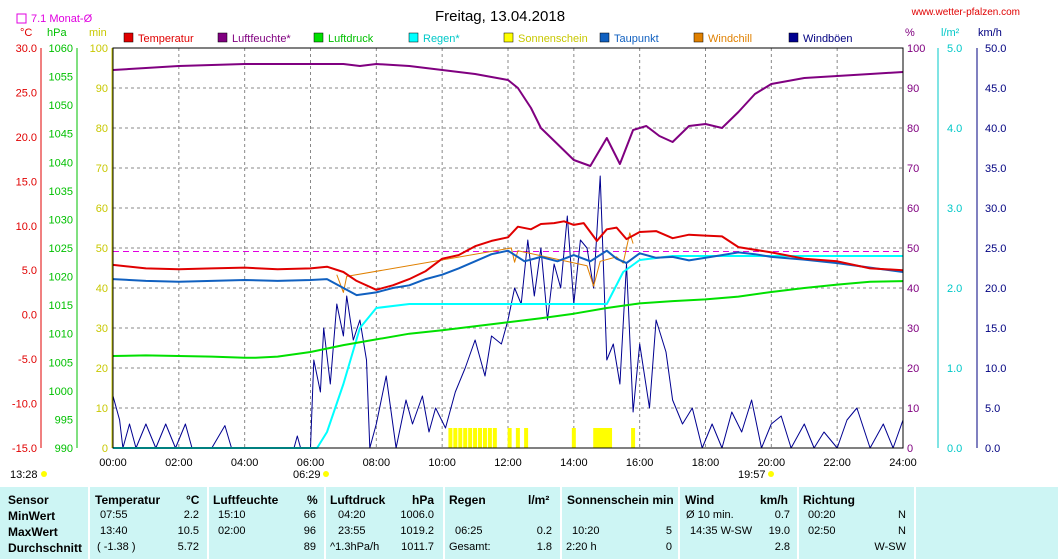 Image resolution: width=1058 pixels, height=559 pixels. Describe the element at coordinates (752, 475) in the screenshot. I see `sunset-label: 19:57` at that location.